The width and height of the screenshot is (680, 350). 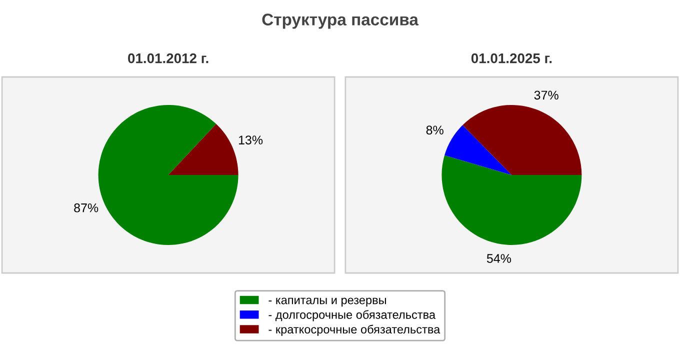 What do you see at coordinates (86, 207) in the screenshot?
I see `data-label: 87%` at bounding box center [86, 207].